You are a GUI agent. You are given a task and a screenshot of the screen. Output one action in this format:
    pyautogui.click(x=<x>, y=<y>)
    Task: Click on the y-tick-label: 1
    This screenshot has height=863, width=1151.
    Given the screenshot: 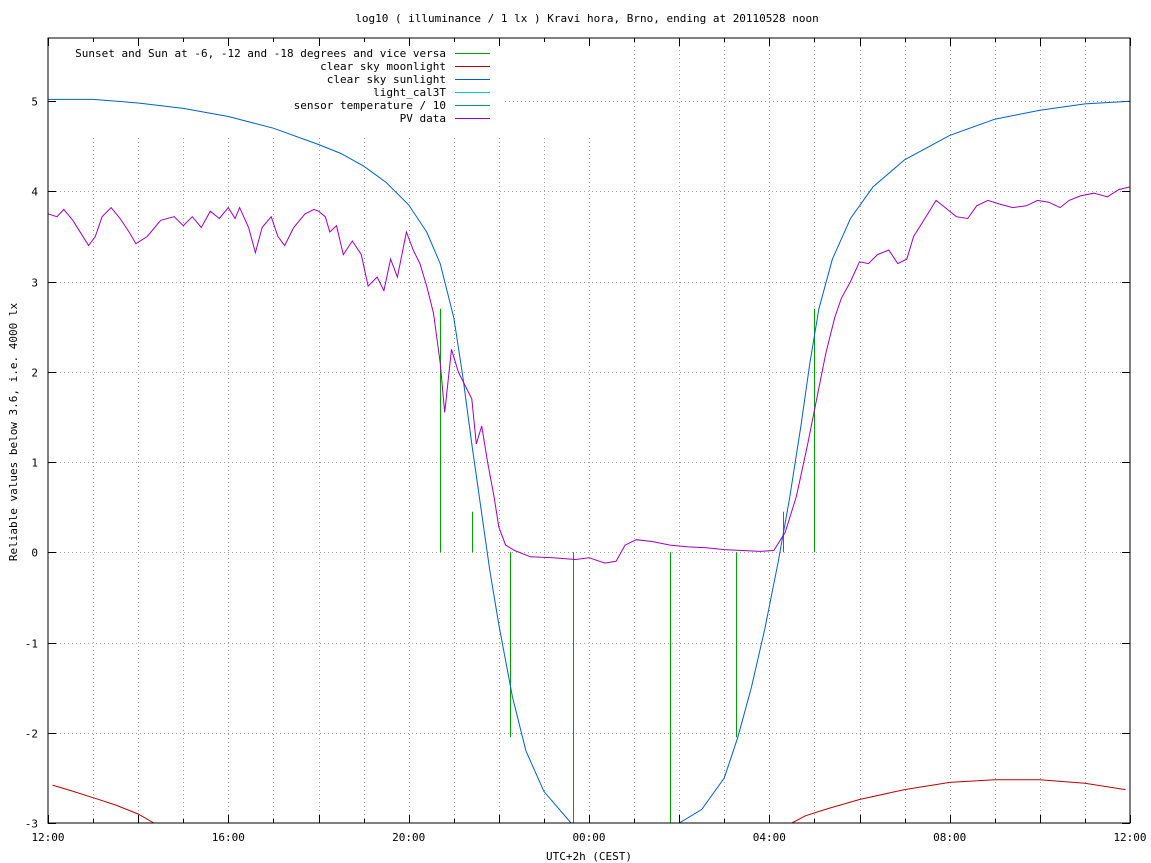 What is the action you would take?
    pyautogui.click(x=34, y=463)
    